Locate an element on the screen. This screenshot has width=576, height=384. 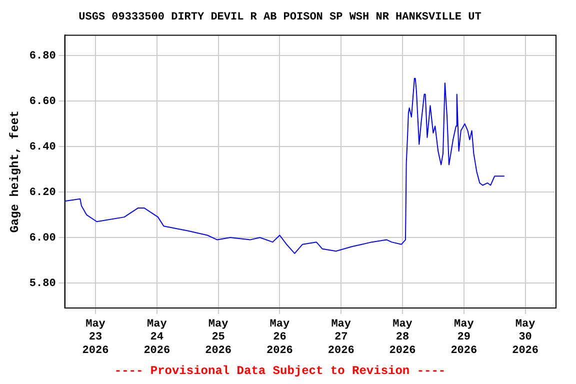
y-tick-label: 6.80 is located at coordinates (42, 56).